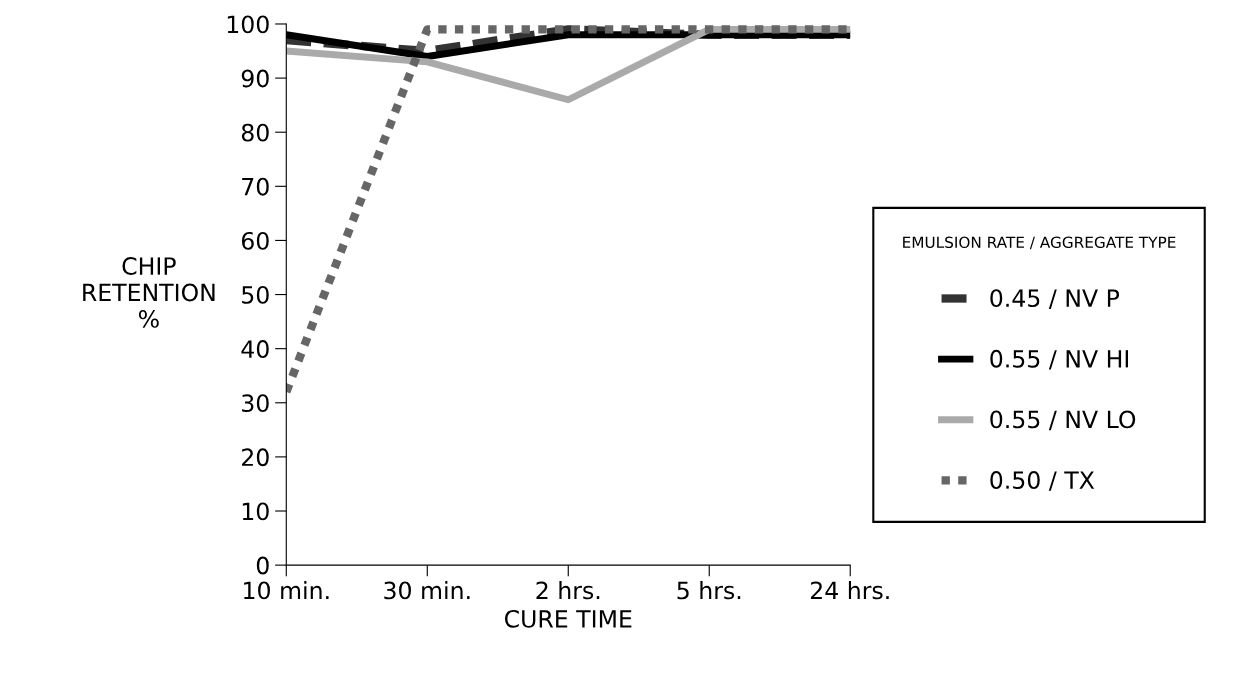  What do you see at coordinates (255, 132) in the screenshot?
I see `y-tick-label: 80` at bounding box center [255, 132].